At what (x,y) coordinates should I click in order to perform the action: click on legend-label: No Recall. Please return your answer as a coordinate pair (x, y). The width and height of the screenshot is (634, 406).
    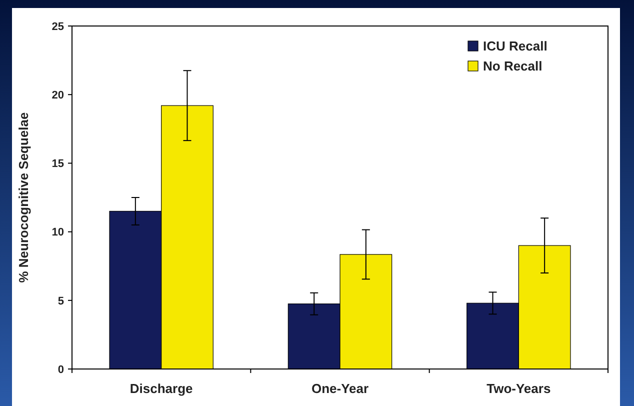
    Looking at the image, I should click on (512, 66).